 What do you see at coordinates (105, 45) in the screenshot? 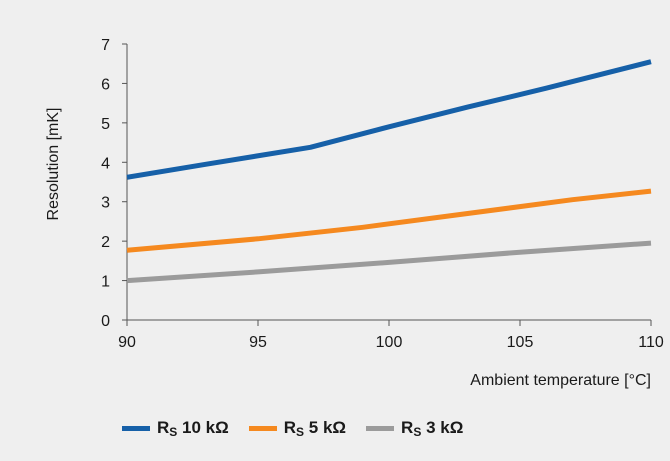
I see `y-tick-label: 7` at bounding box center [105, 45].